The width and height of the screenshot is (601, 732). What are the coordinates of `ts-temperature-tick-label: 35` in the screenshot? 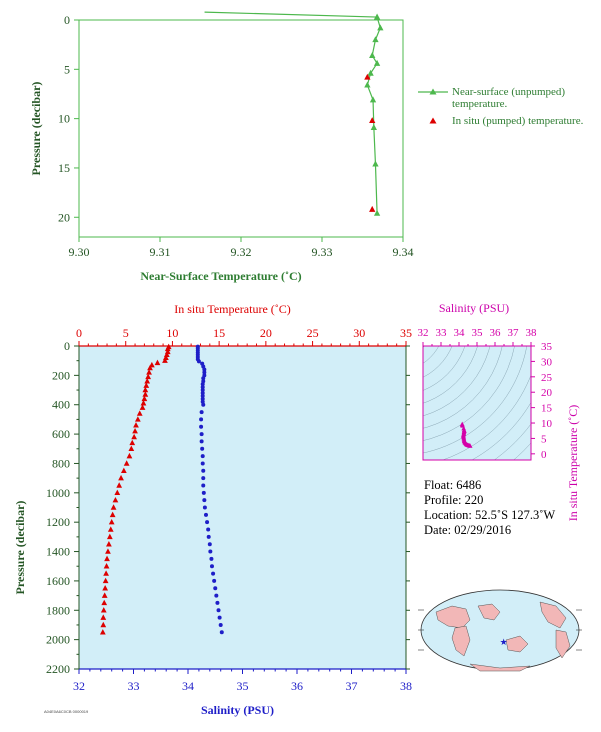 It's located at (547, 347).